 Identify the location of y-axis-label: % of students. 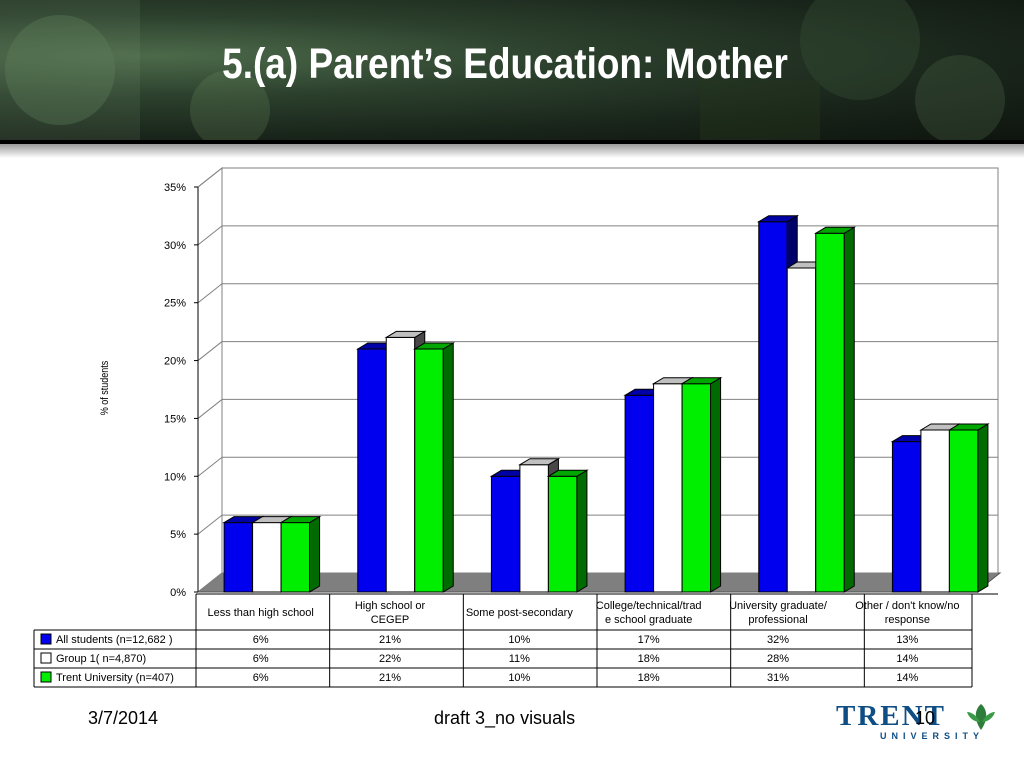
(105, 388).